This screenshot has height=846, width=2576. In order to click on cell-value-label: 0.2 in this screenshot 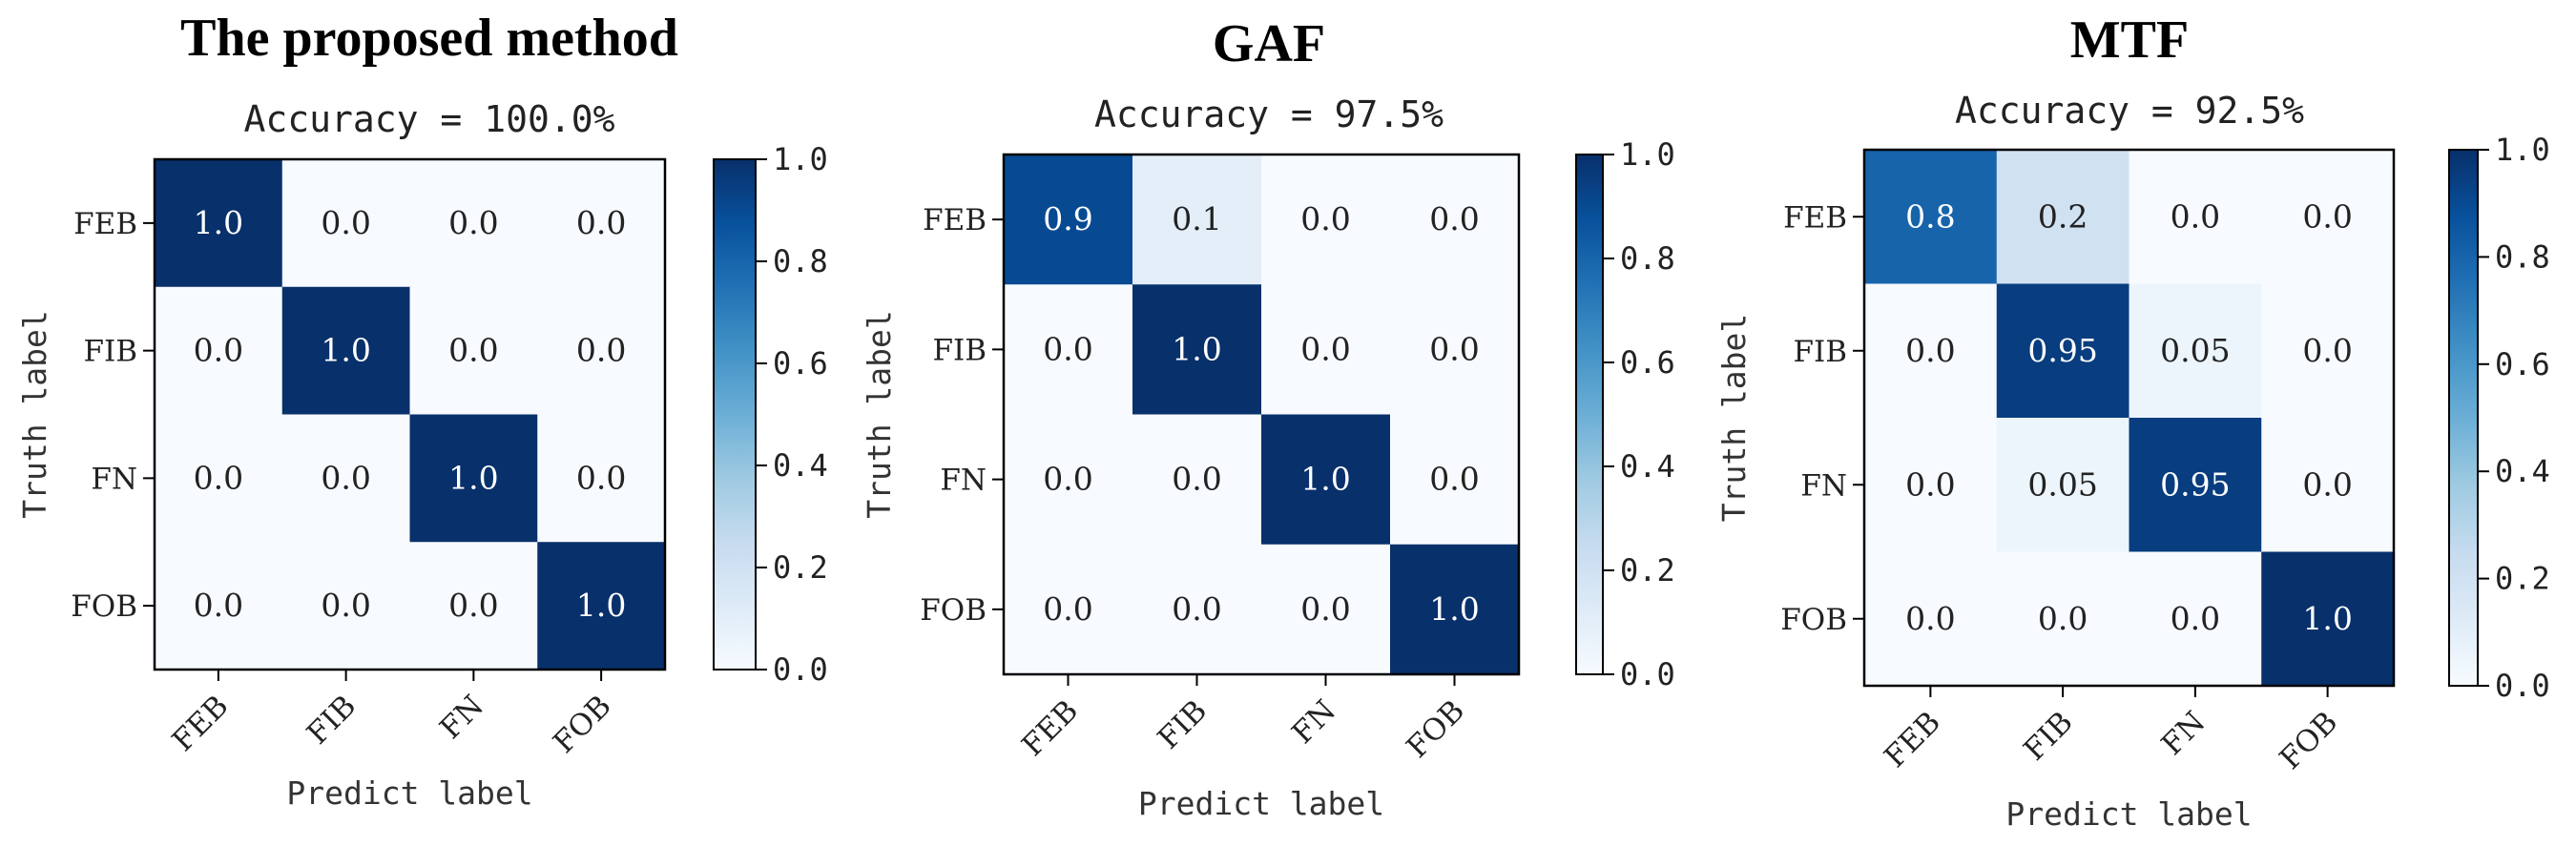, I will do `click(2063, 216)`.